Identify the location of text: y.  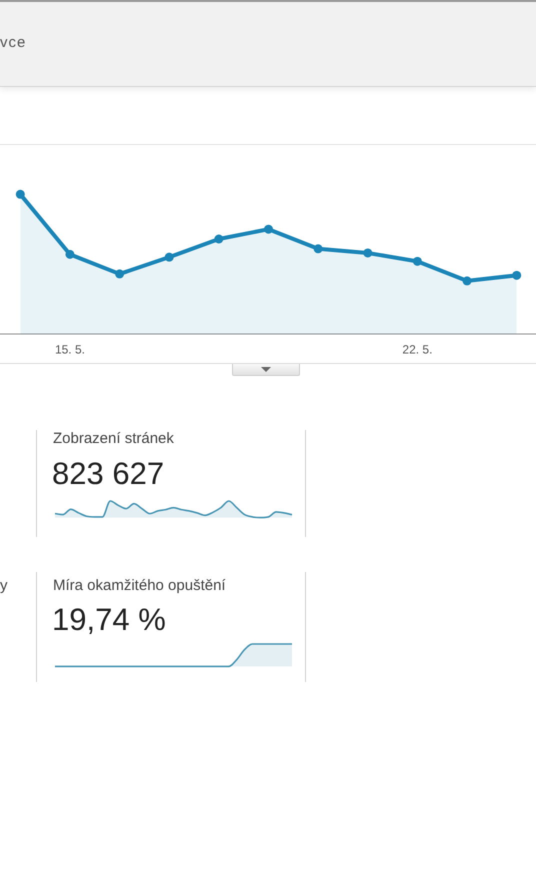
(4, 586).